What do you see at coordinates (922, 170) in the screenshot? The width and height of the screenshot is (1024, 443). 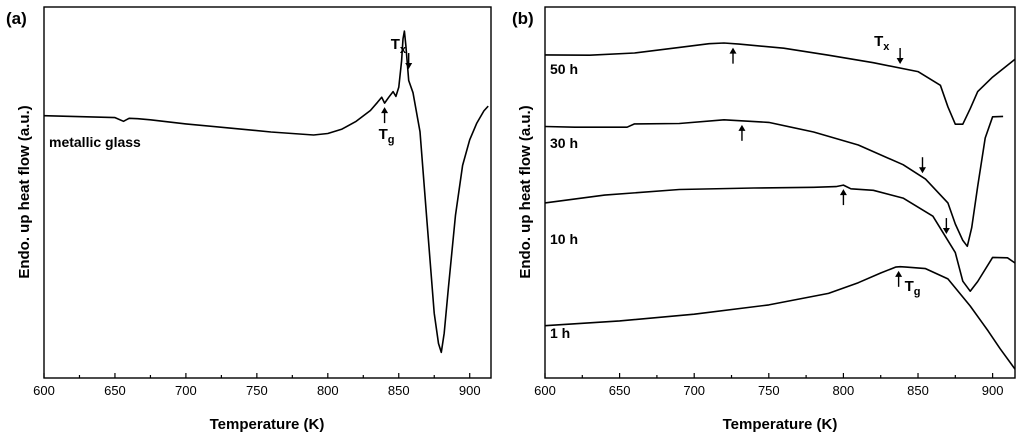 I see `panel-b-arrow-30-h-1-head` at bounding box center [922, 170].